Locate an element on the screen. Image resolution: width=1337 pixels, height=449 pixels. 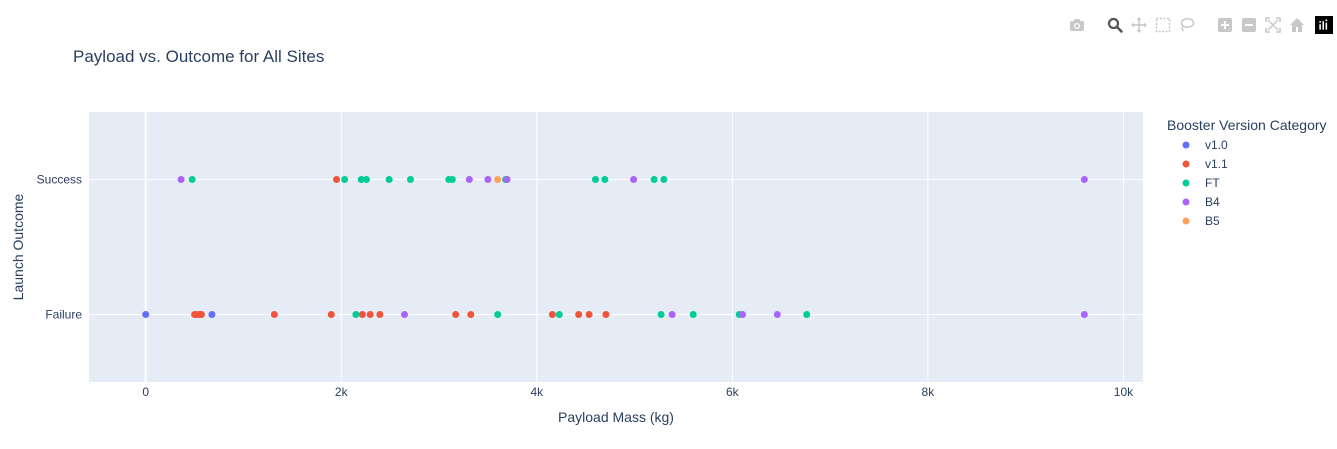
y-axis-ticks: Failure Success is located at coordinates (60, 247).